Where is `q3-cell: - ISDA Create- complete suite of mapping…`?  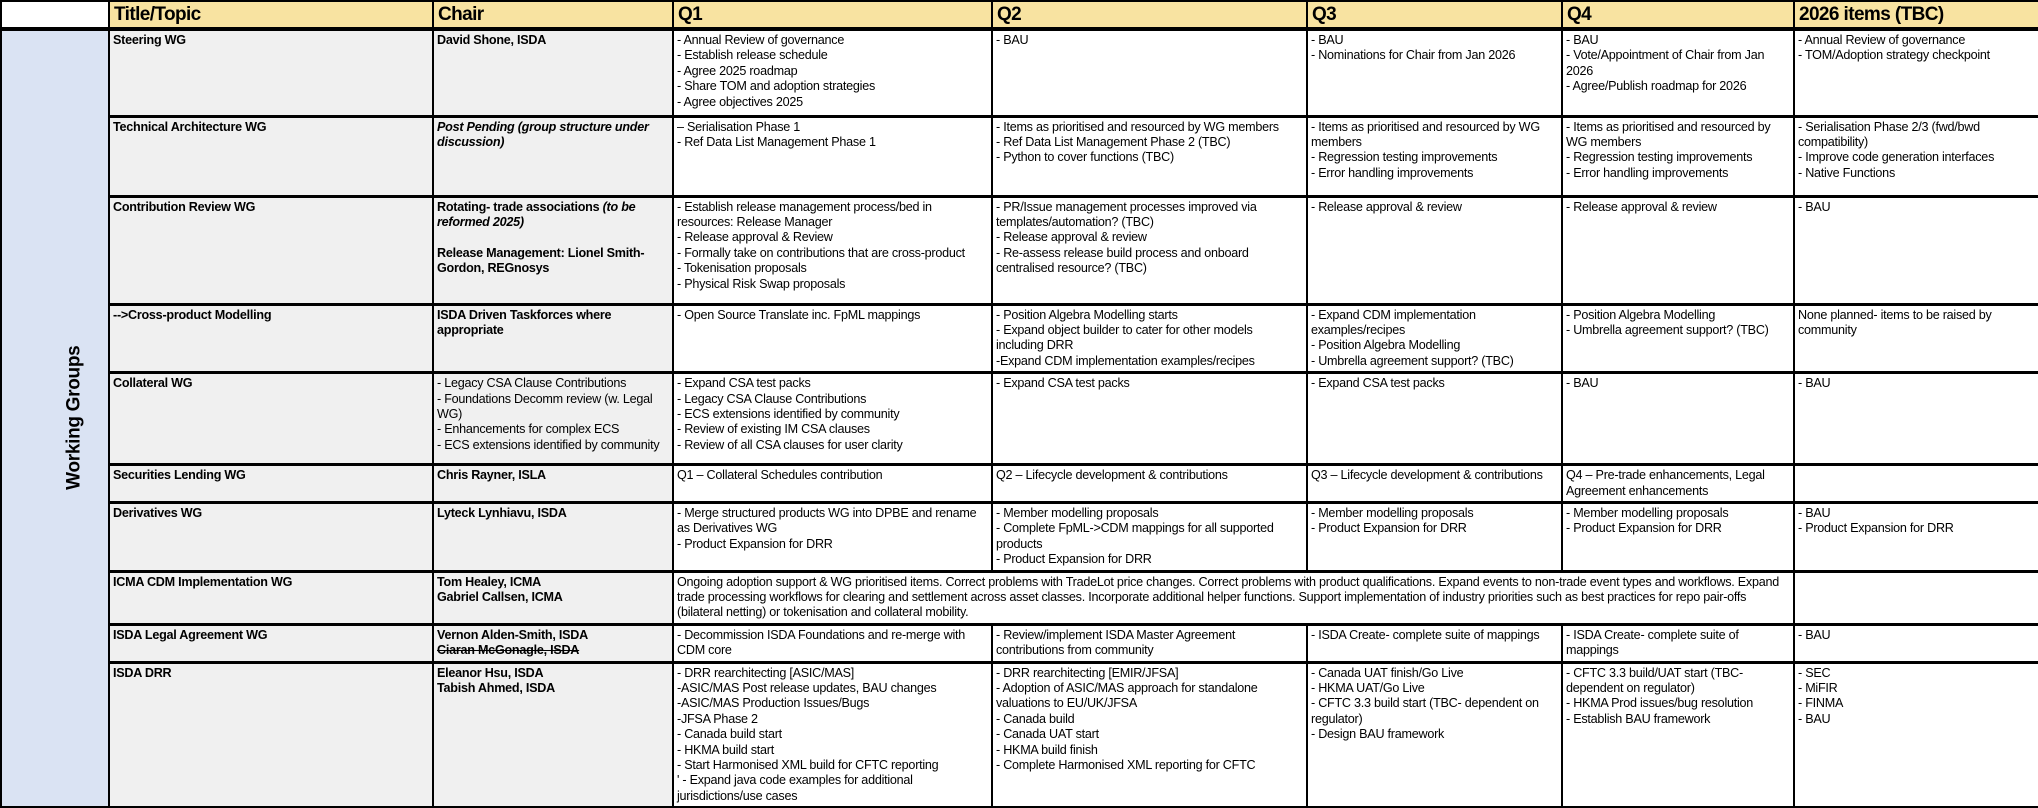
q3-cell: - ISDA Create- complete suite of mapping… is located at coordinates (1434, 643).